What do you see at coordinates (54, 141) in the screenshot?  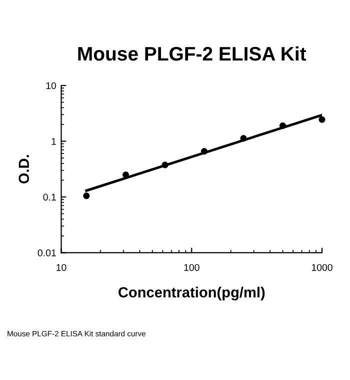 I see `y-tick-label: 1` at bounding box center [54, 141].